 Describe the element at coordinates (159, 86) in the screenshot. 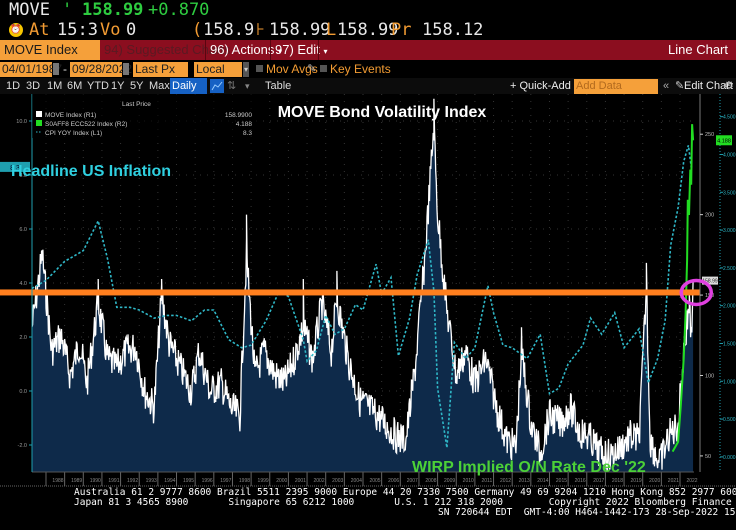

I see `period-max: Max` at that location.